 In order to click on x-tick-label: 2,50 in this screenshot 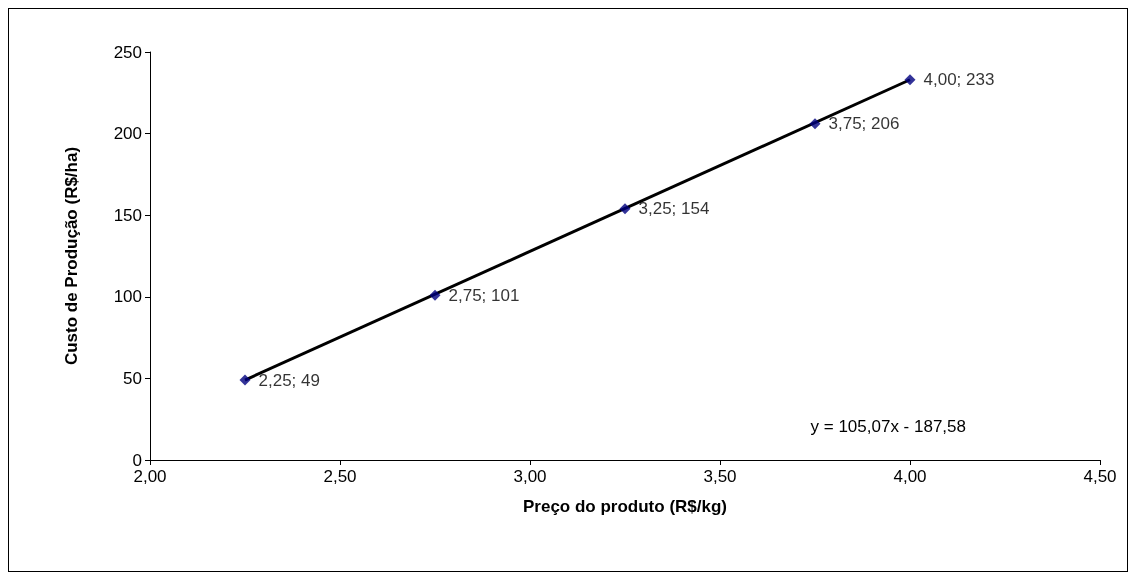, I will do `click(340, 476)`.